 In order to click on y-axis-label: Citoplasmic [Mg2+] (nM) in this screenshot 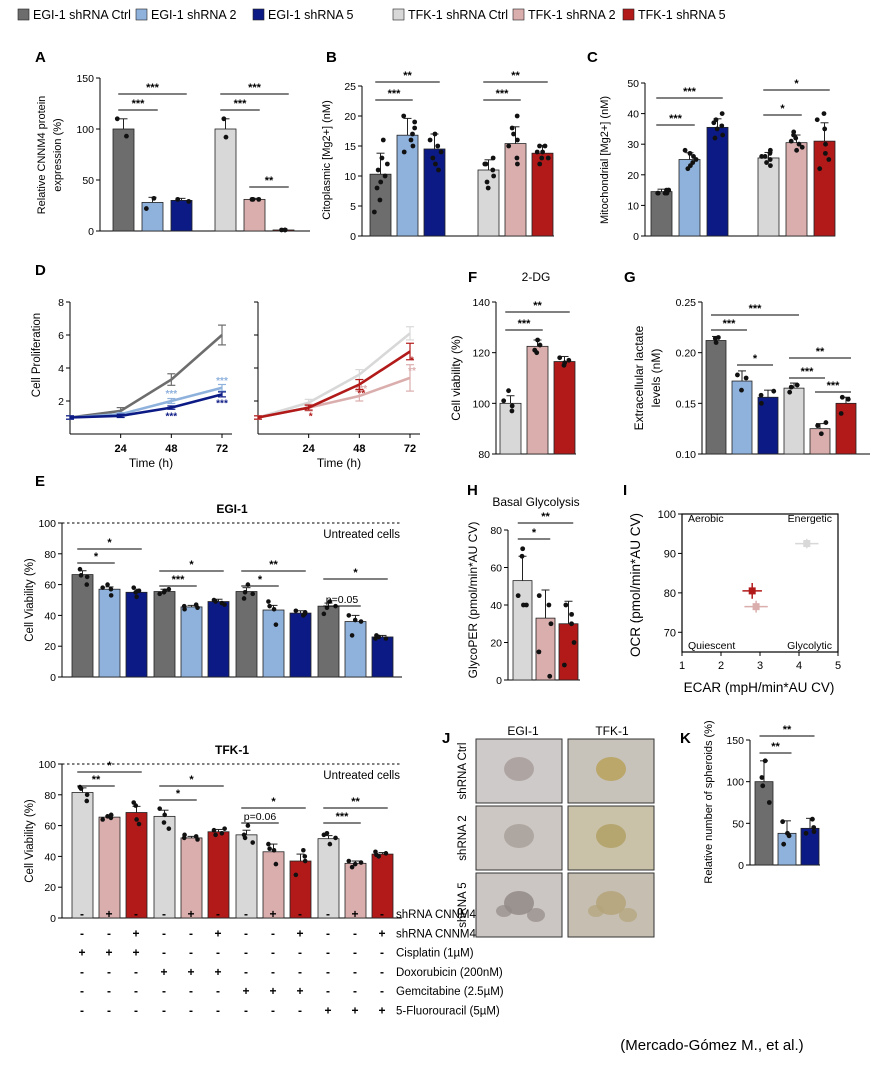, I will do `click(327, 160)`.